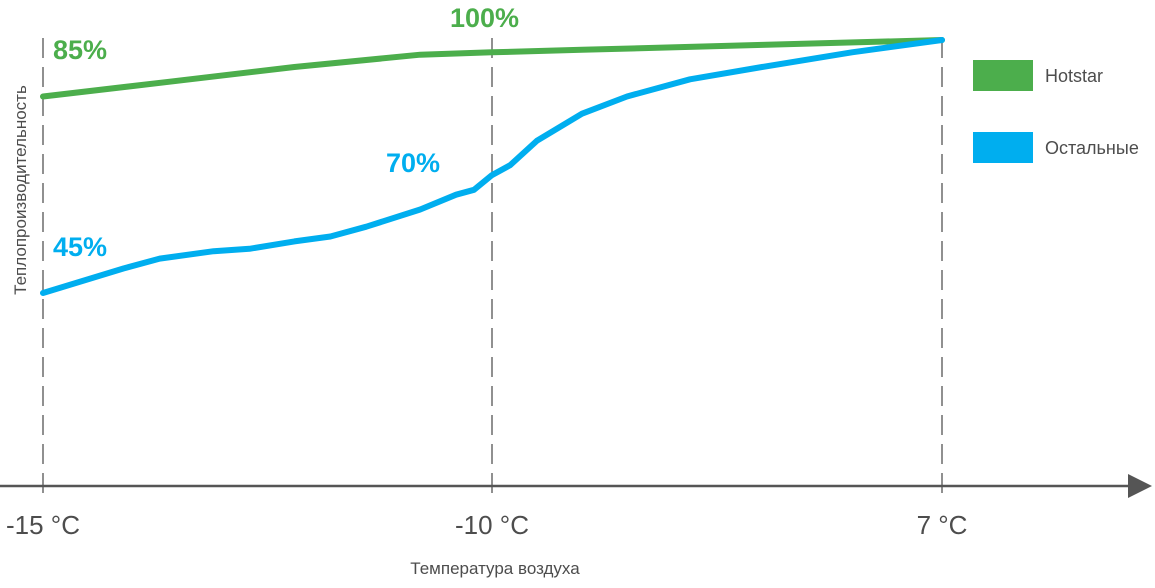 The image size is (1155, 588). I want to click on legend: Hotstar Остальные, so click(1056, 111).